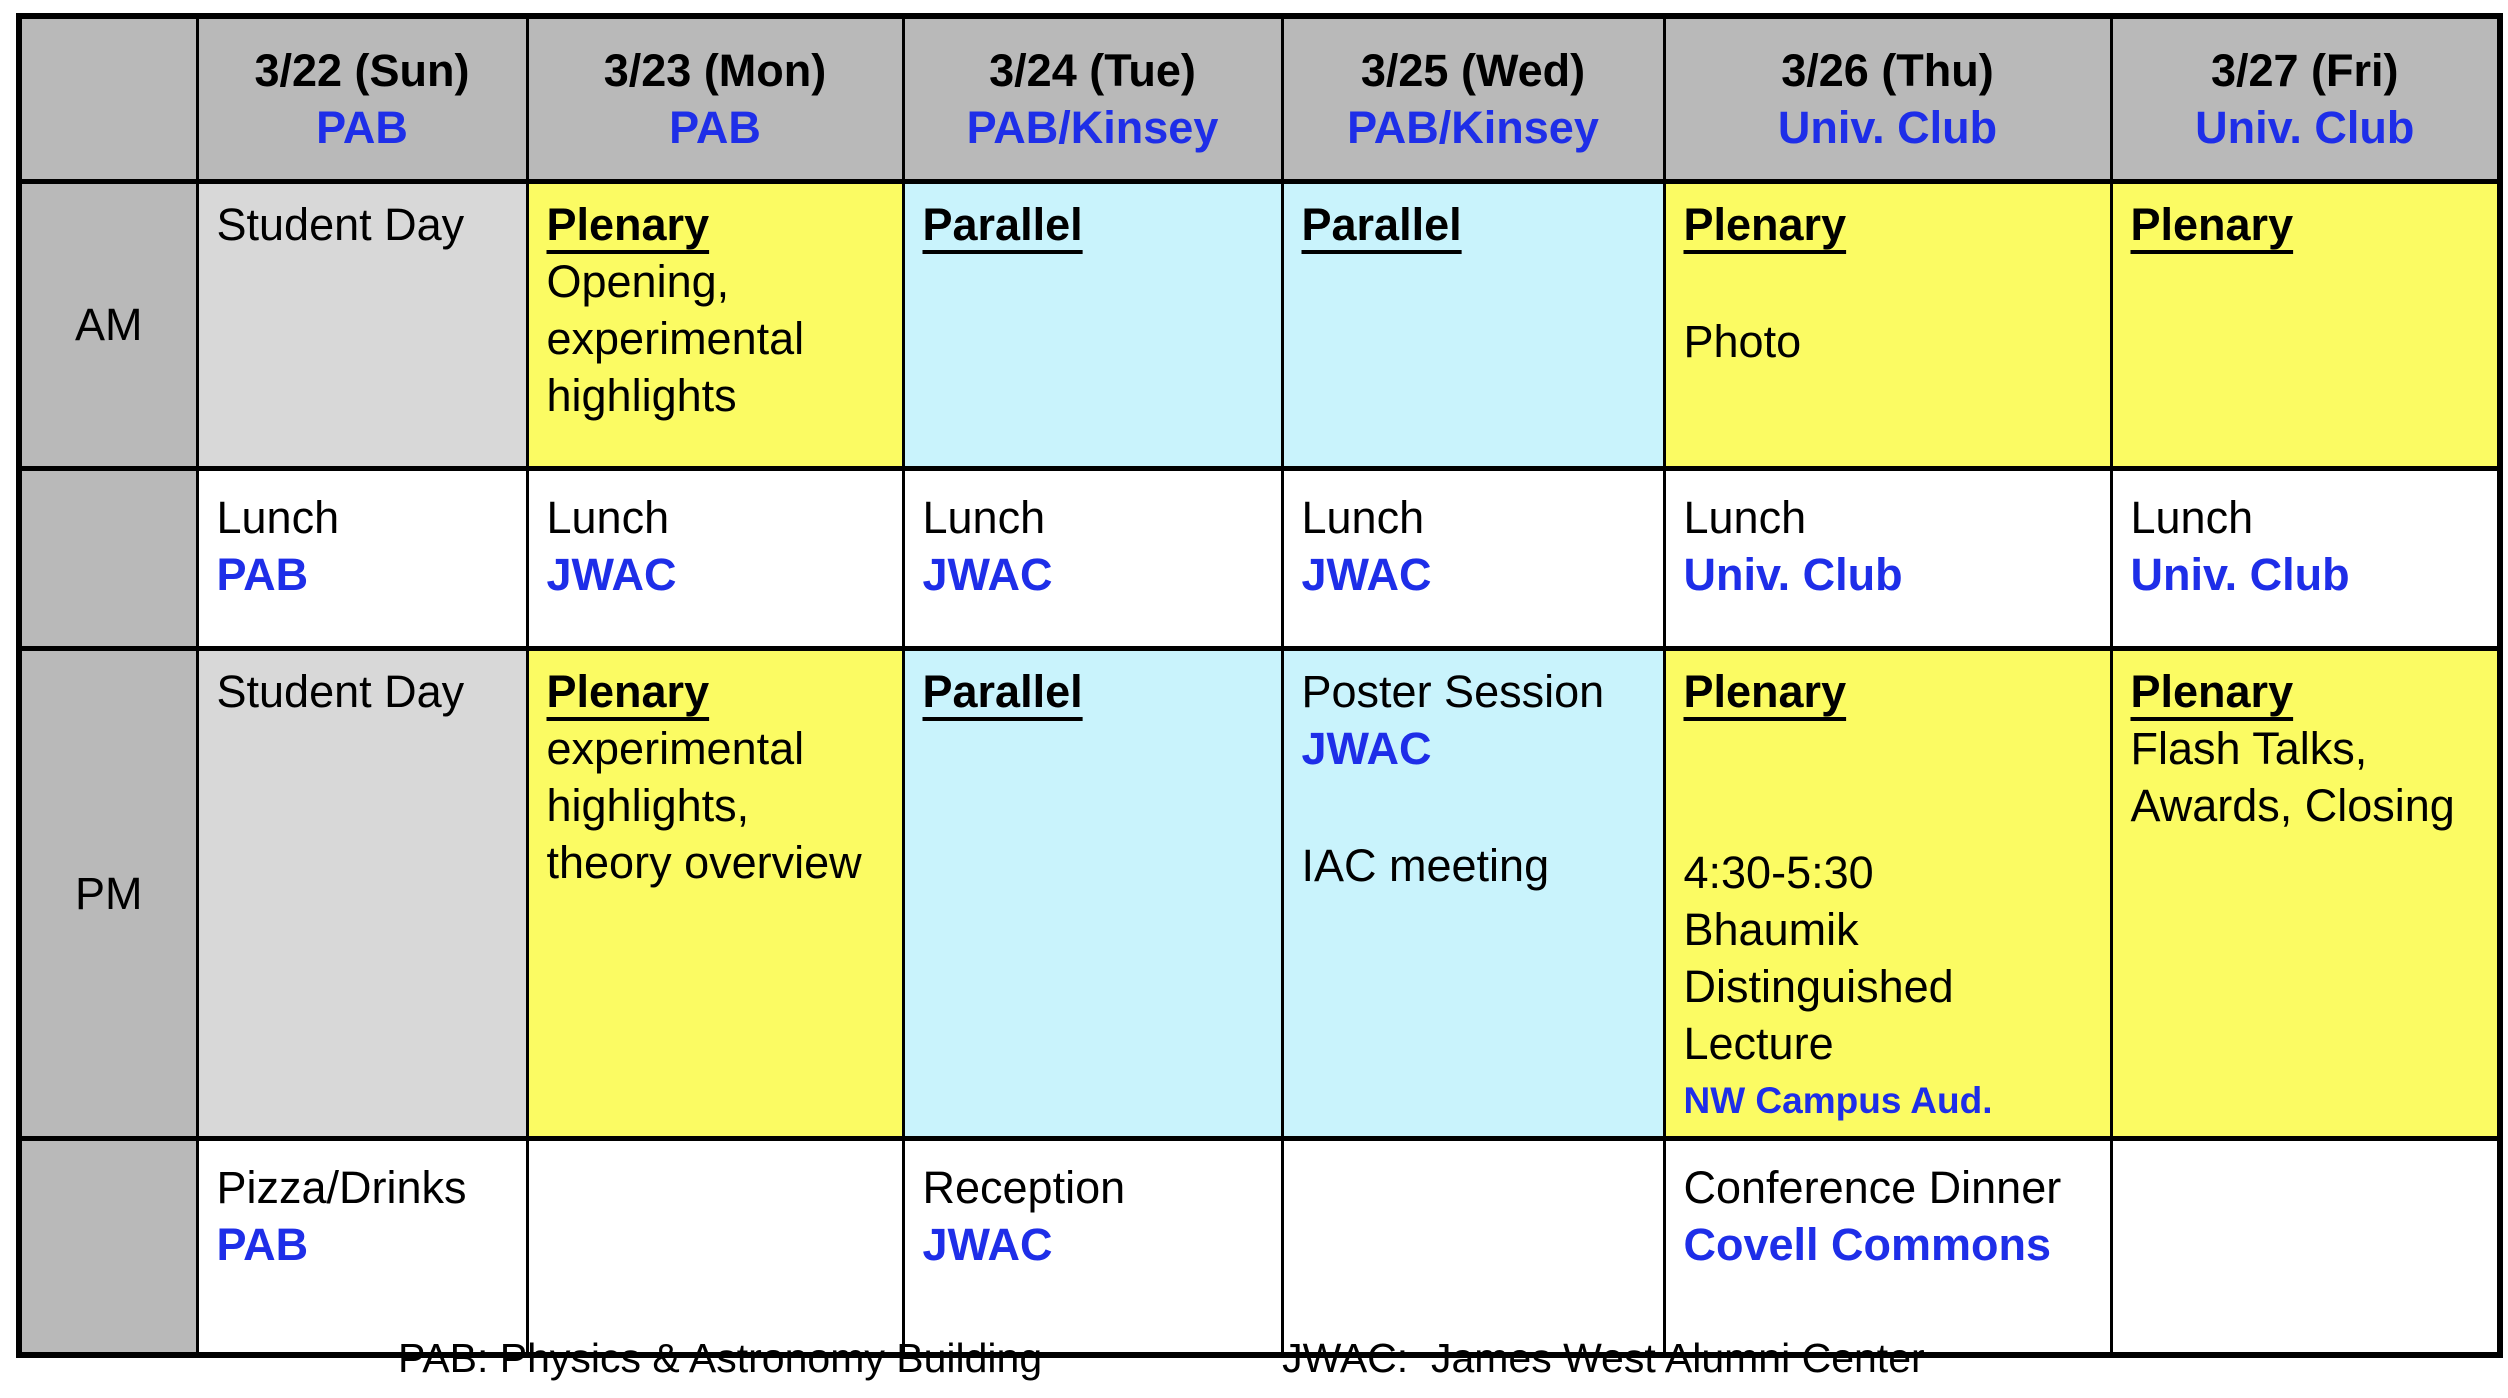  Describe the element at coordinates (341, 1187) in the screenshot. I see `event-text: Pizza/Drinks` at that location.